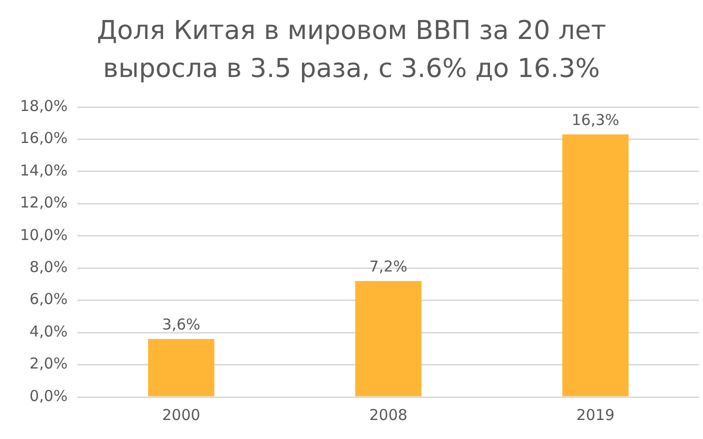  Describe the element at coordinates (44, 138) in the screenshot. I see `y-tick-label: 16,0%` at that location.